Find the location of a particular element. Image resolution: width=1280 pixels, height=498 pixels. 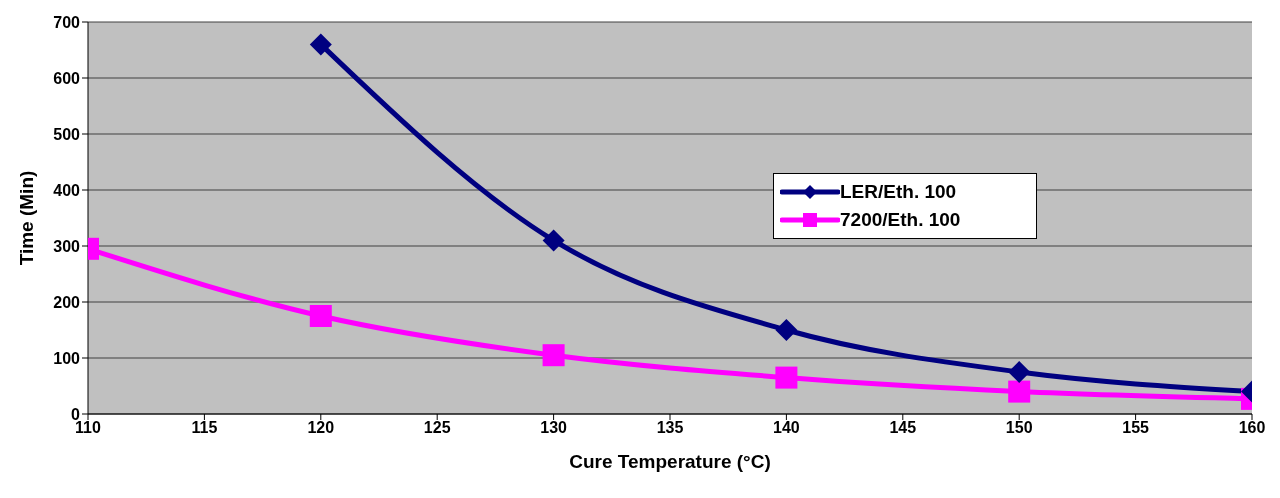

x-tick-label: 150 is located at coordinates (1019, 428).